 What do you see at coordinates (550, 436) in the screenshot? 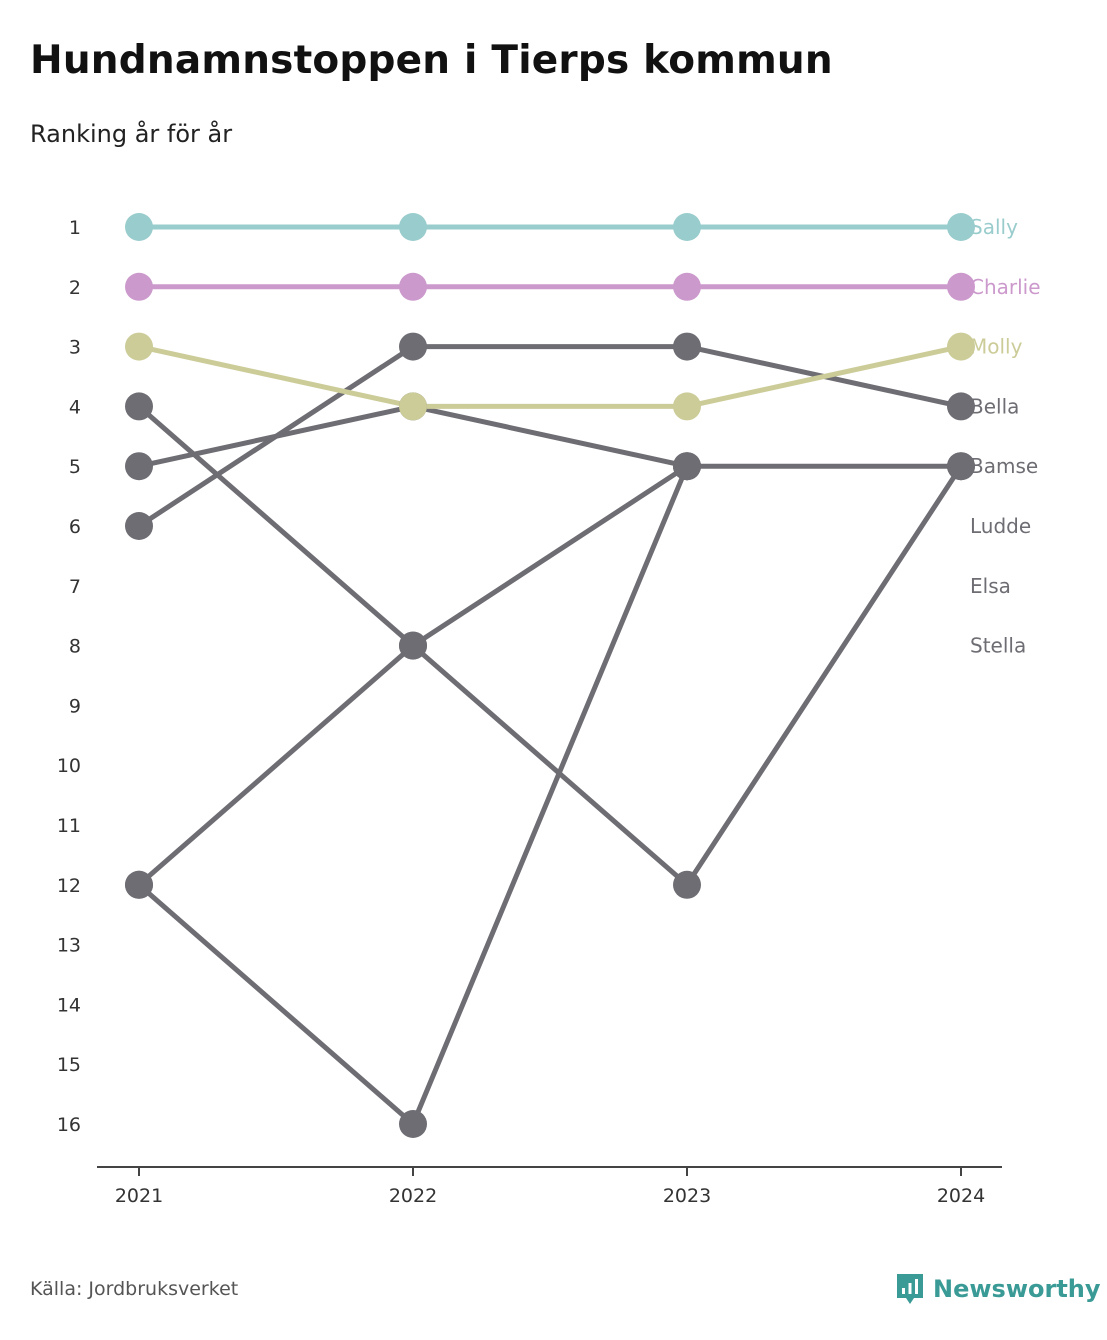
I see `series-line-bella` at bounding box center [550, 436].